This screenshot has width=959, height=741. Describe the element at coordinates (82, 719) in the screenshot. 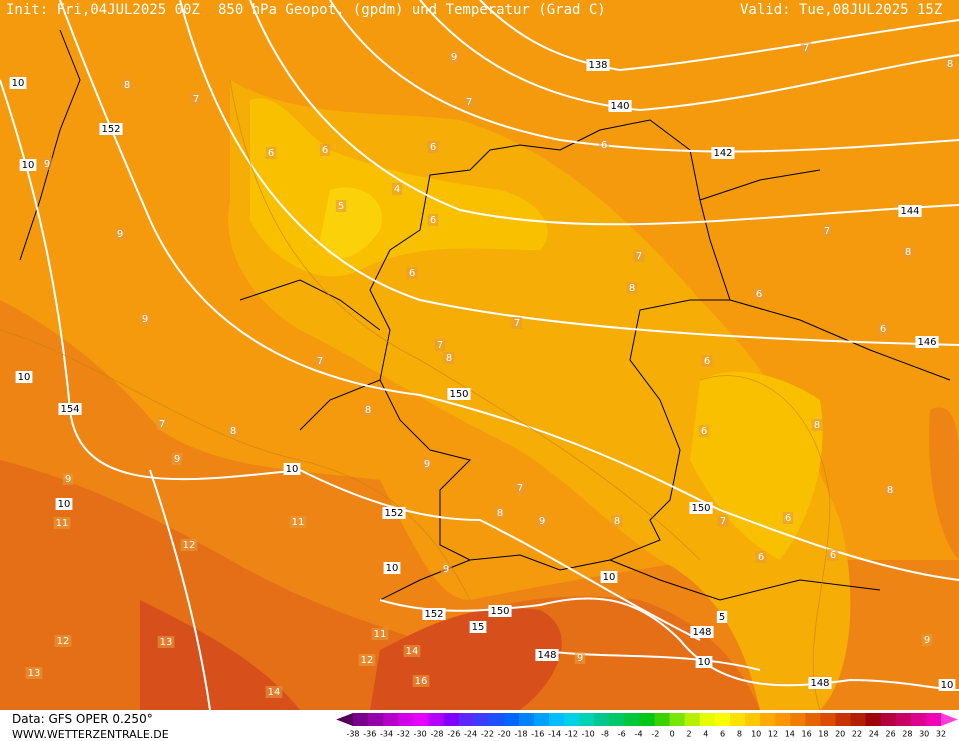

I see `data-source: Data: GFS OPER 0.250°` at that location.